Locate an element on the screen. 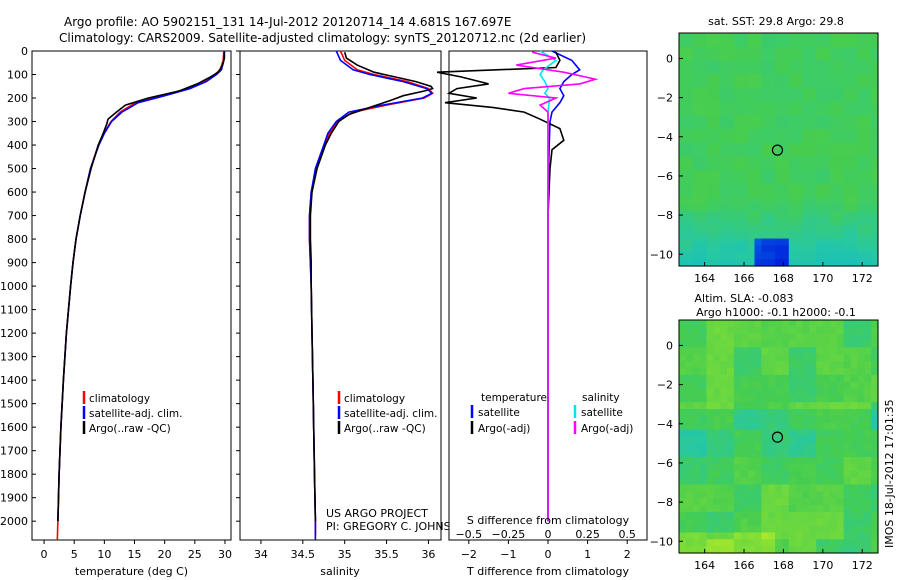  difference-t-tick-label: −2 is located at coordinates (469, 554).